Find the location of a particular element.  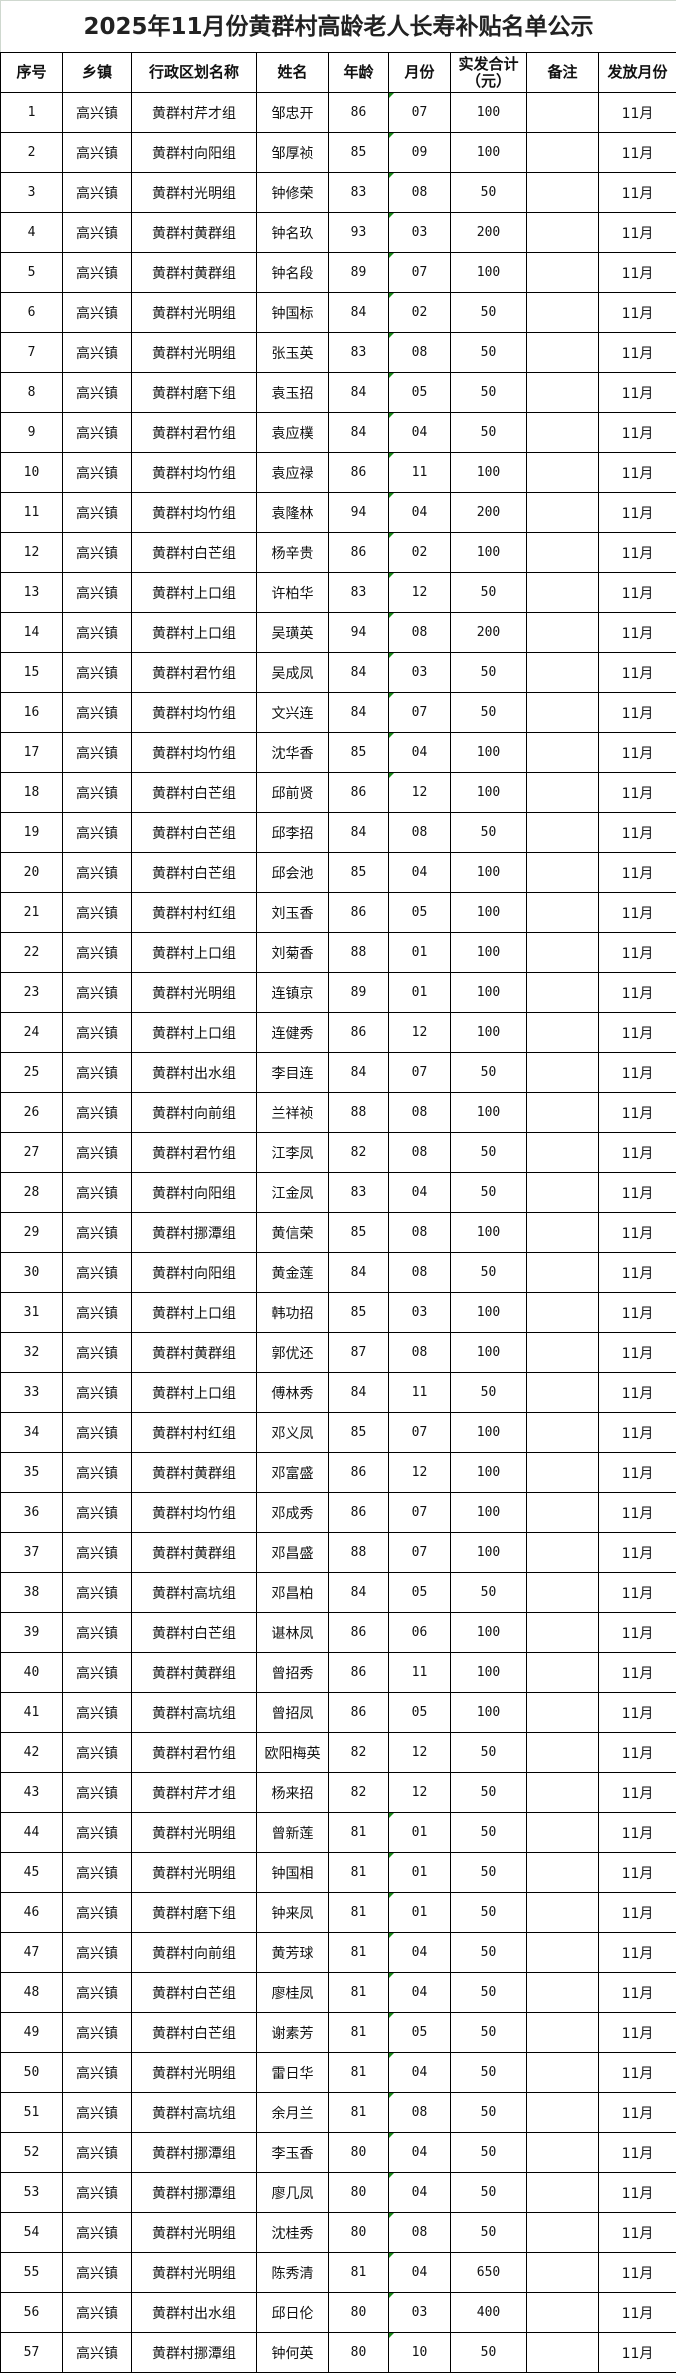

cell-age: 86 is located at coordinates (358, 1472).